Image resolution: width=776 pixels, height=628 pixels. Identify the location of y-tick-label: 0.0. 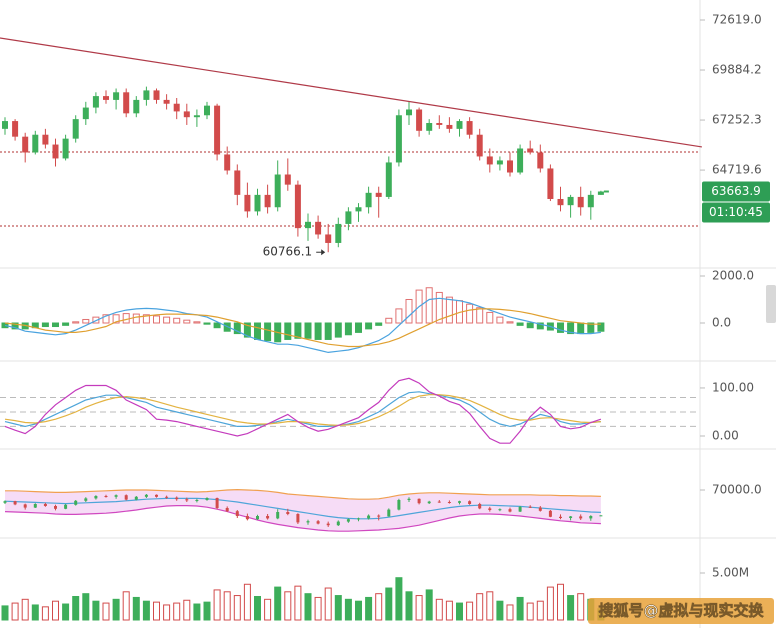
(721, 323).